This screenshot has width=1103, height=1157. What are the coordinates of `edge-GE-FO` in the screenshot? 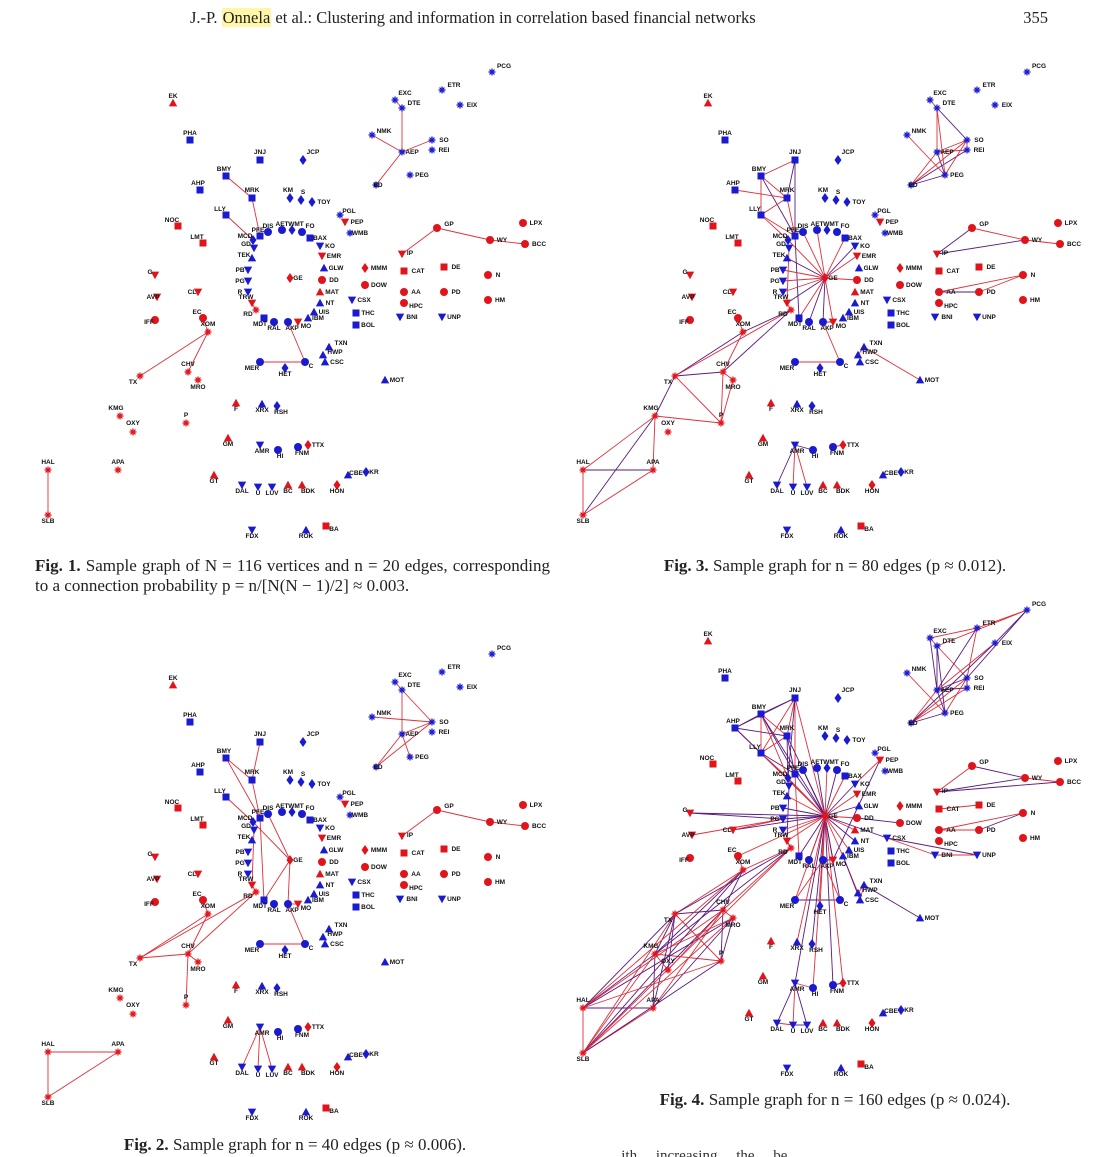 It's located at (831, 793).